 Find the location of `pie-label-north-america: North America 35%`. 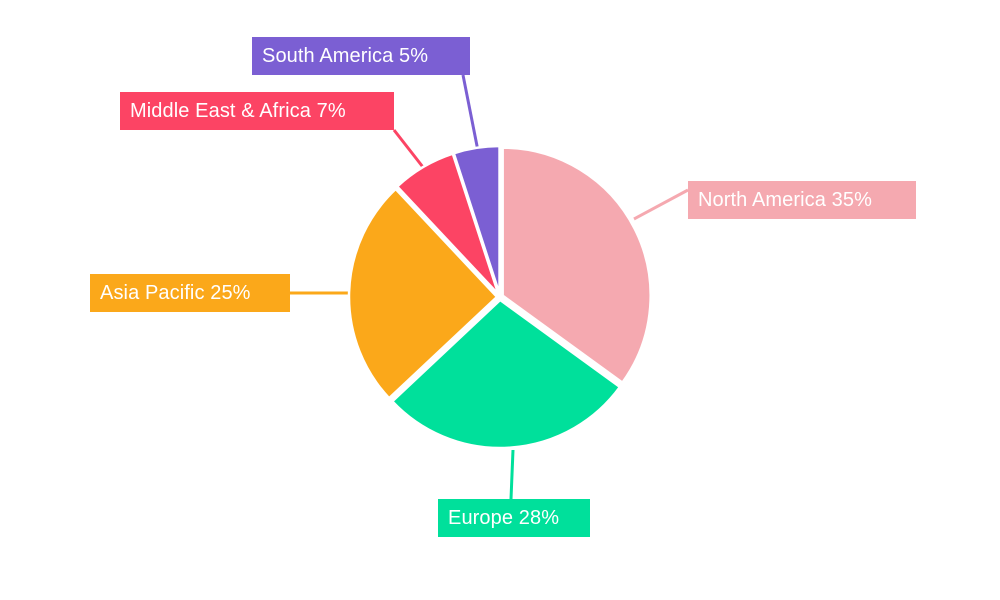

pie-label-north-america: North America 35% is located at coordinates (802, 200).